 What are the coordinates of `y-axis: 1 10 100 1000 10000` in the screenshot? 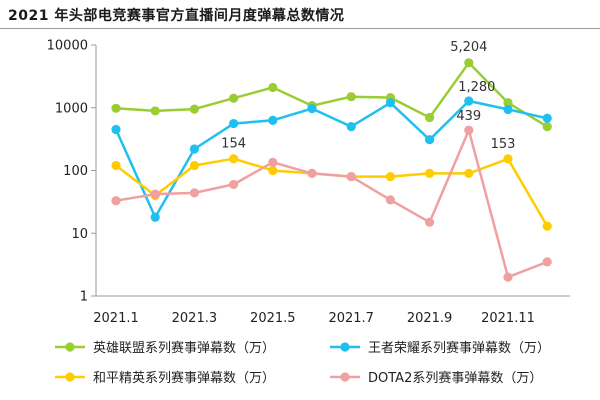 It's located at (72, 172).